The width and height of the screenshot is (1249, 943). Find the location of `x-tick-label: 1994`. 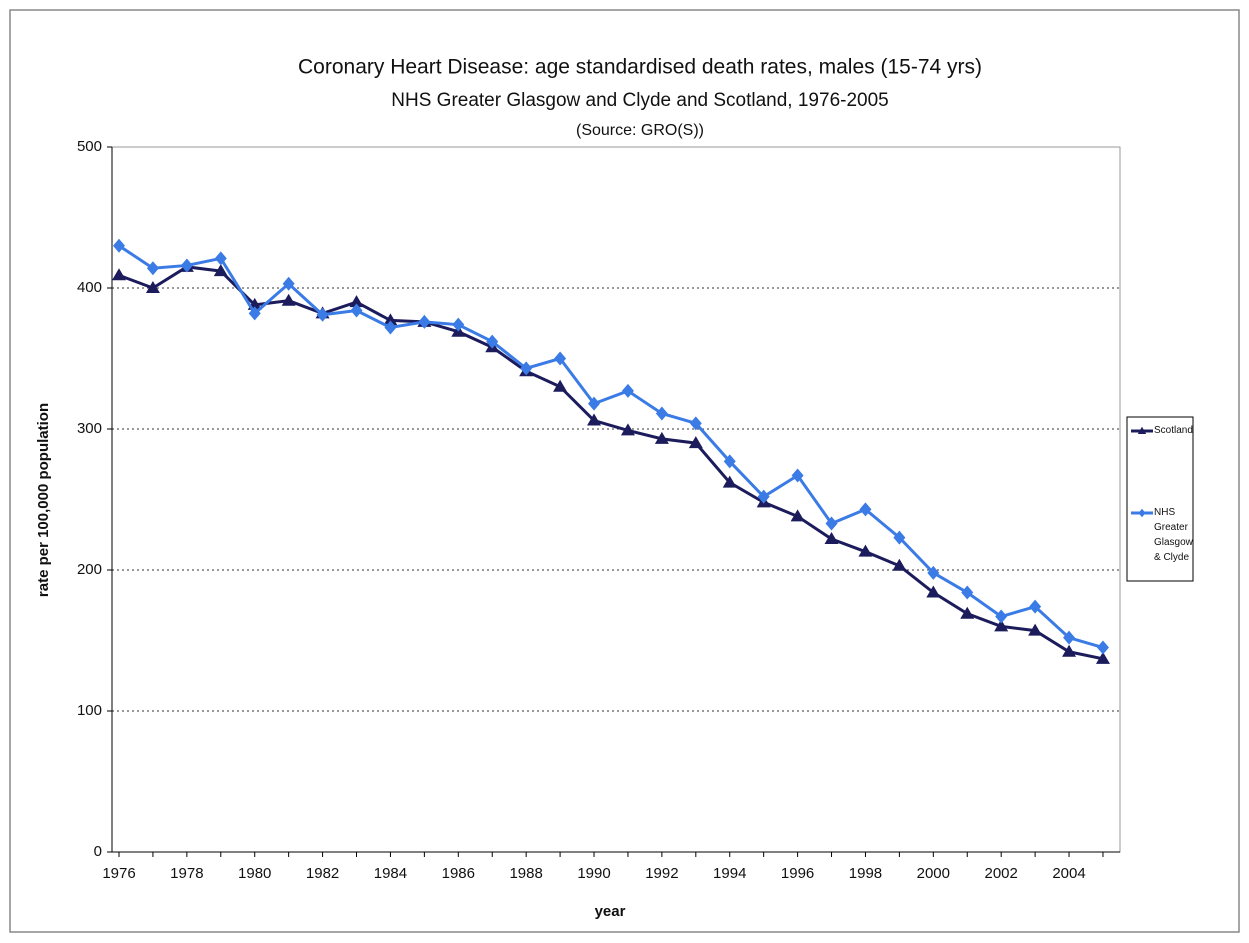

x-tick-label: 1994 is located at coordinates (729, 873).